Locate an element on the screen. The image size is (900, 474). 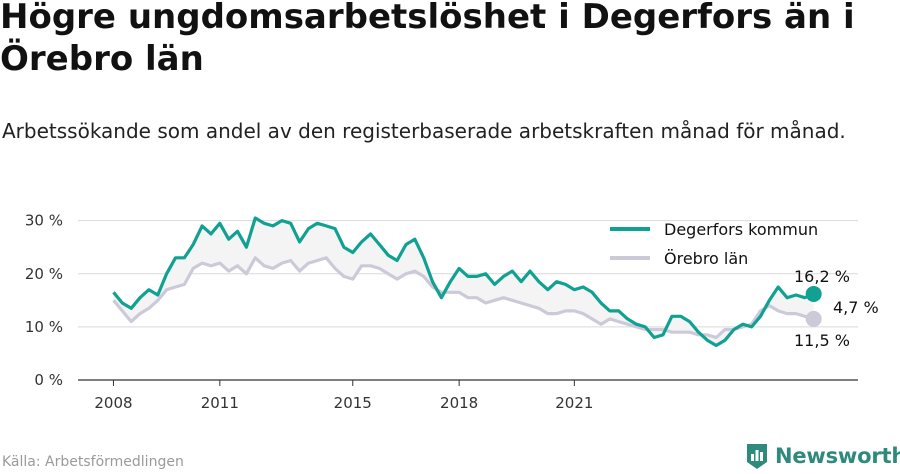
y-tick-label: 20 % is located at coordinates (44, 274).